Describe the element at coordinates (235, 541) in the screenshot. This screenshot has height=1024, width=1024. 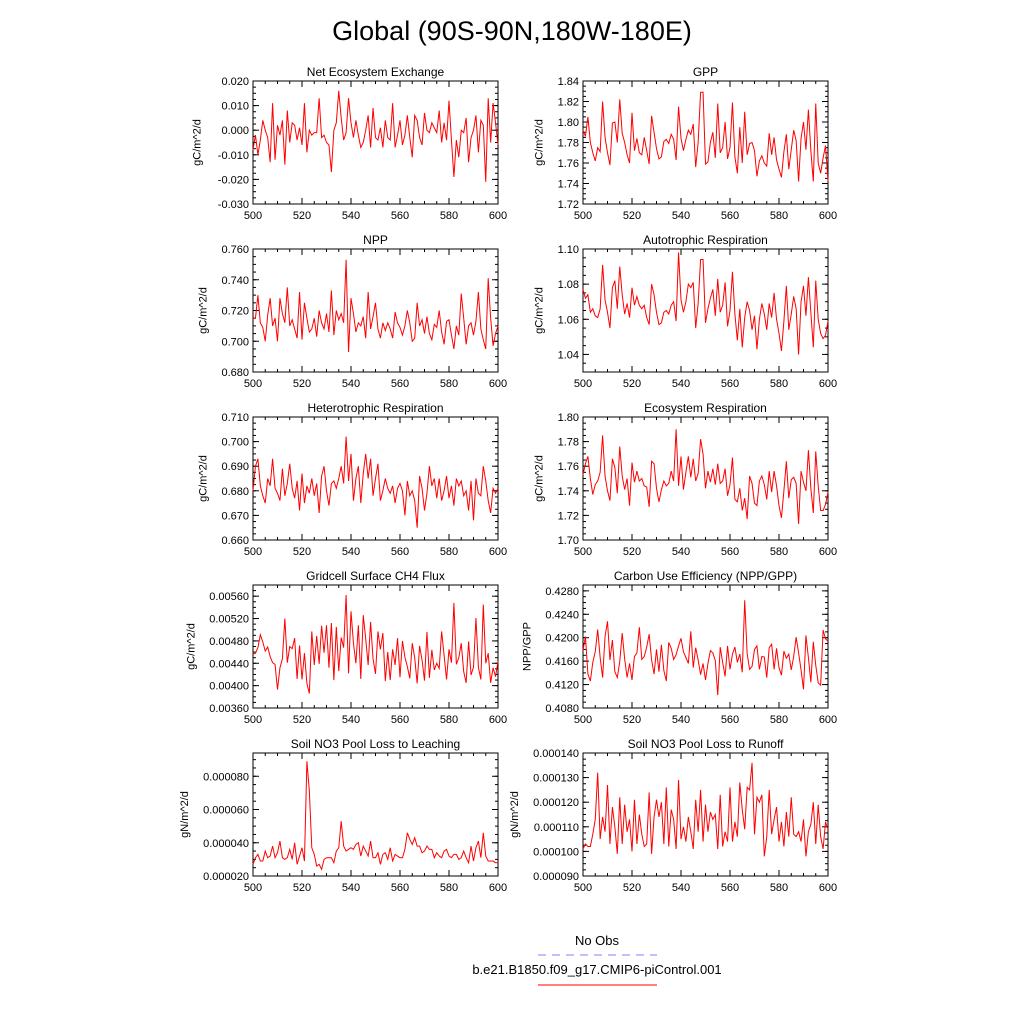
I see `y-tick-label: 0.660` at that location.